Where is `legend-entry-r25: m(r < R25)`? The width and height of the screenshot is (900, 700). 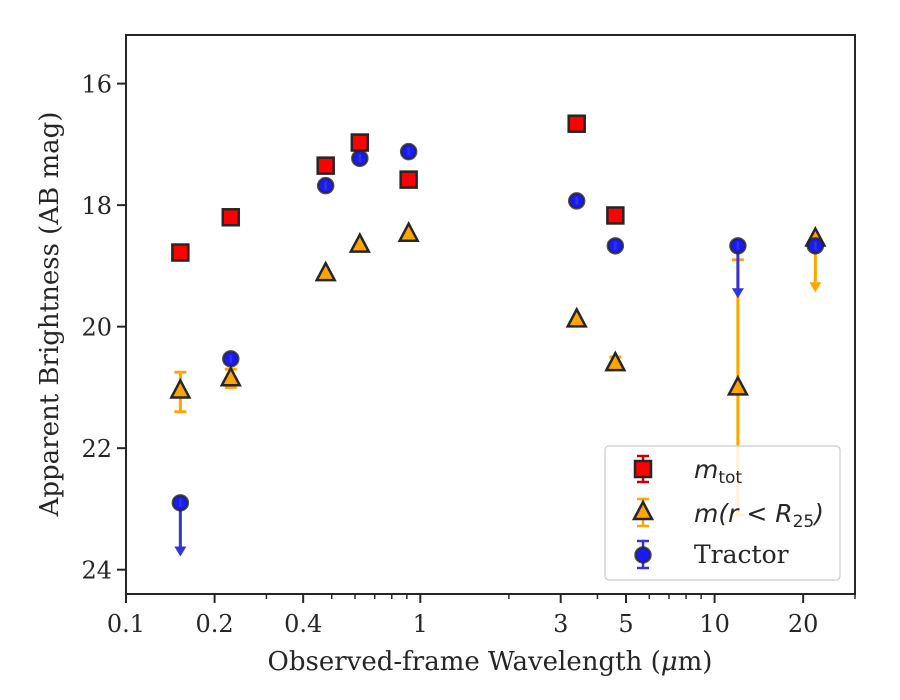
legend-entry-r25: m(r < R25) is located at coordinates (727, 514).